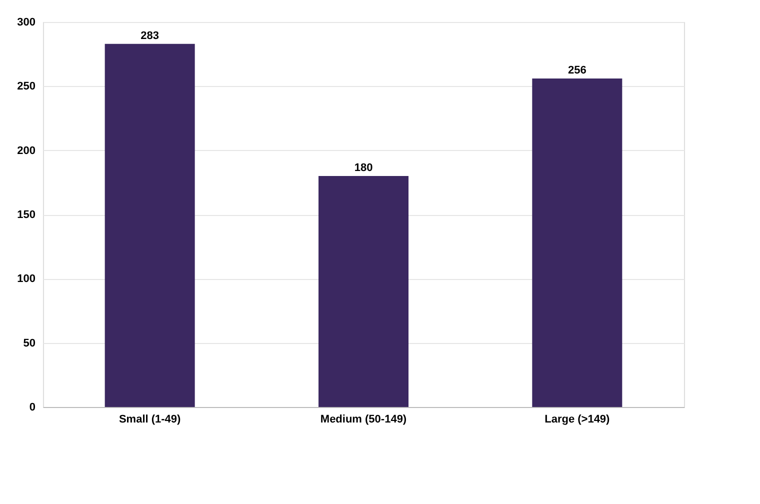  I want to click on x-tick-label: Medium (50-149), so click(363, 420).